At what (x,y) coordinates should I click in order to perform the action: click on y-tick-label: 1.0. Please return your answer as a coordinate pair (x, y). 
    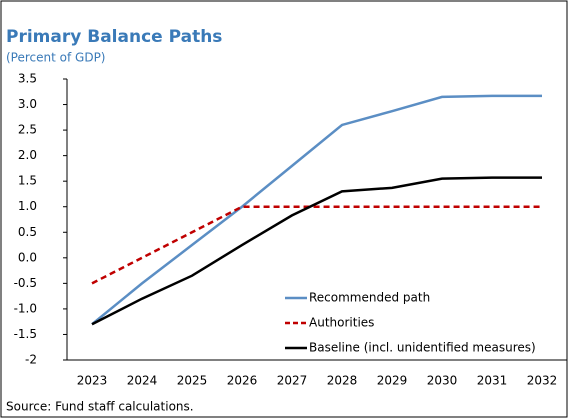
    Looking at the image, I should click on (27, 206).